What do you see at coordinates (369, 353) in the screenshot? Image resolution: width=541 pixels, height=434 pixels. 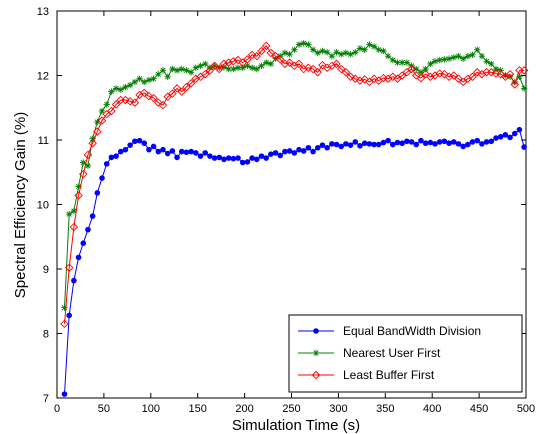 I see `legend-entry: Nearest User First` at bounding box center [369, 353].